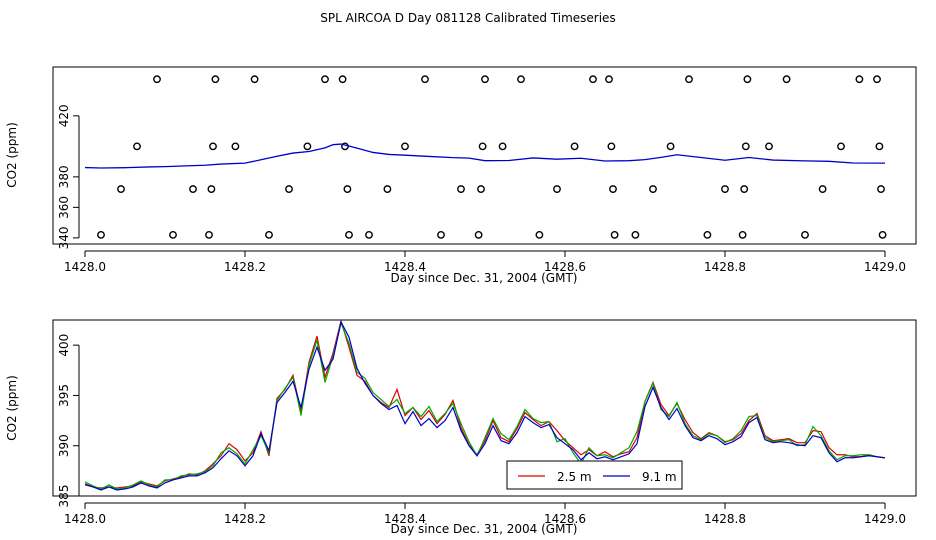 Image resolution: width=936 pixels, height=540 pixels. I want to click on y-axis-top: 340 360 380 420, so click(68, 176).